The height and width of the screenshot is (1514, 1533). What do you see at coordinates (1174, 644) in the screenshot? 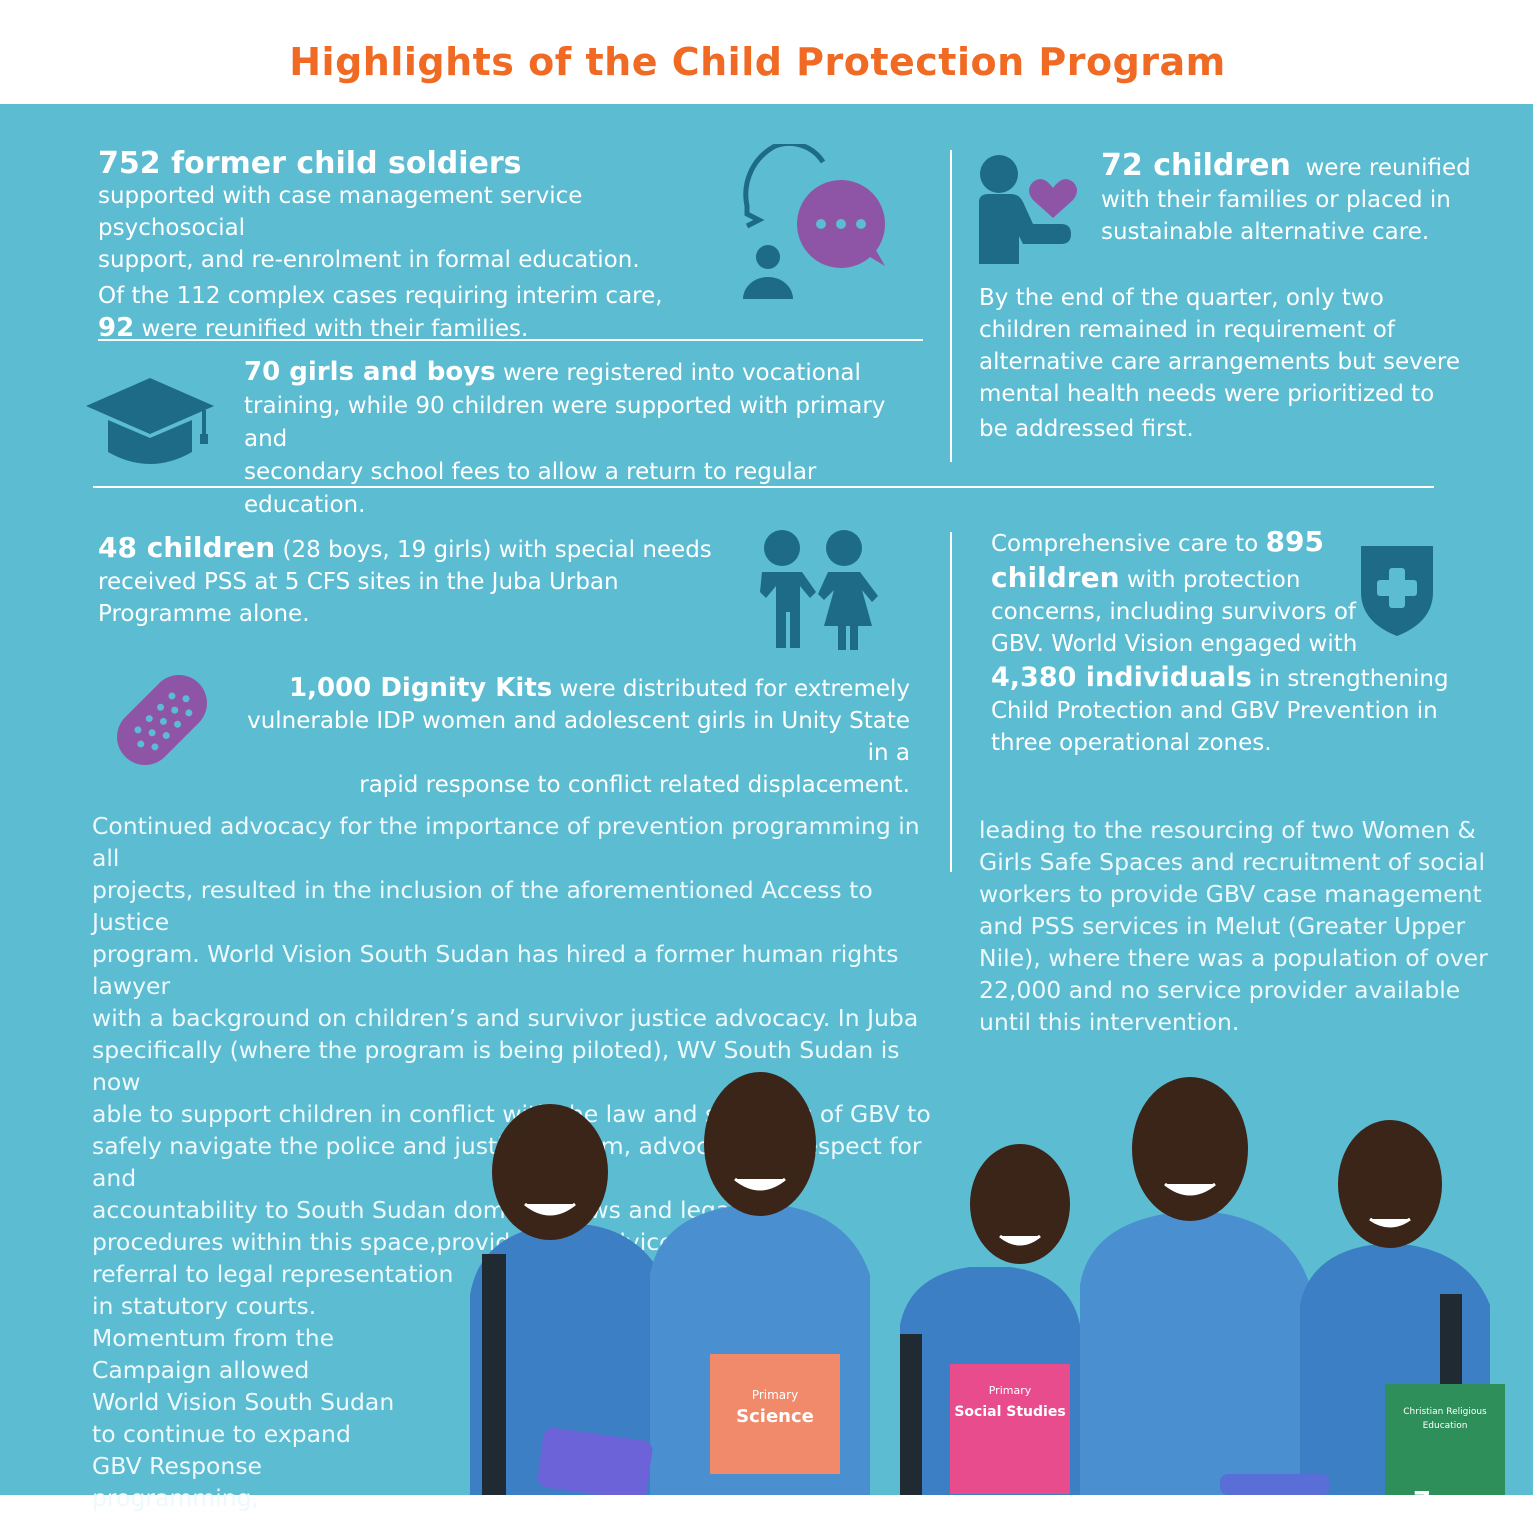
I see `text-line: GBV. World Vision engaged with` at bounding box center [1174, 644].